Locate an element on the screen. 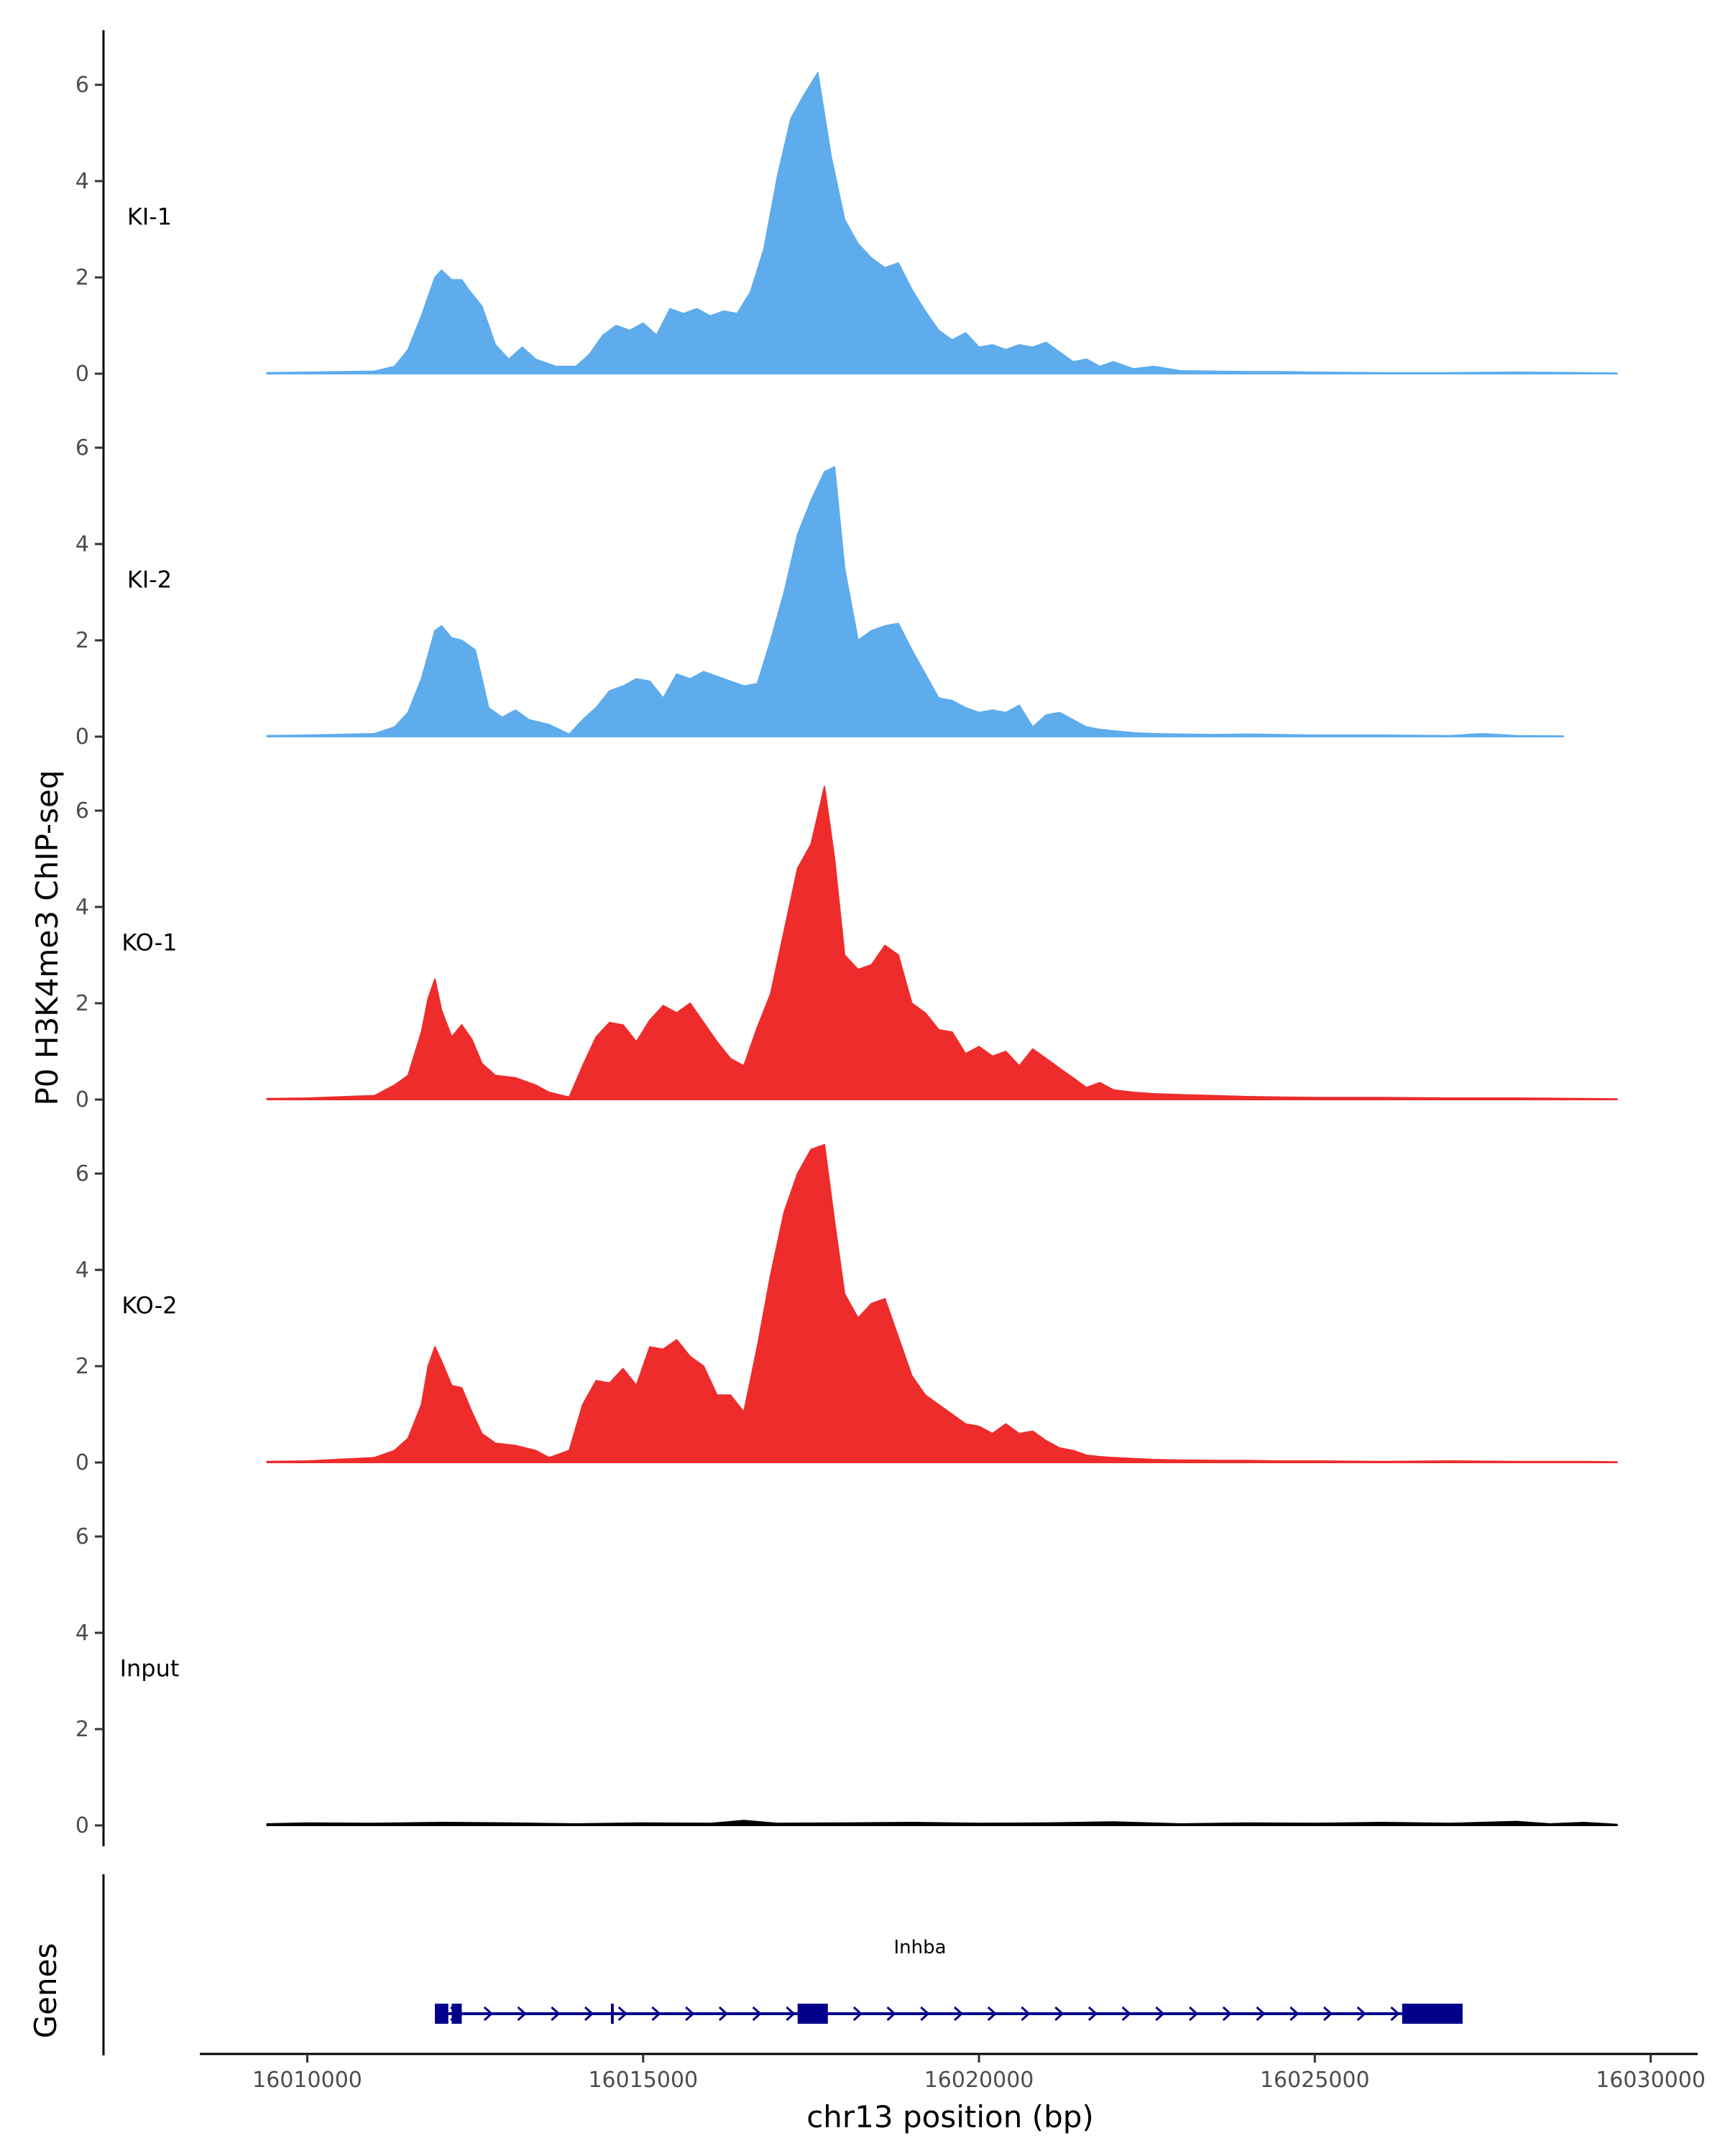 The height and width of the screenshot is (2156, 1725). y-tick-label-ko-2-0: 0 is located at coordinates (82, 1462).